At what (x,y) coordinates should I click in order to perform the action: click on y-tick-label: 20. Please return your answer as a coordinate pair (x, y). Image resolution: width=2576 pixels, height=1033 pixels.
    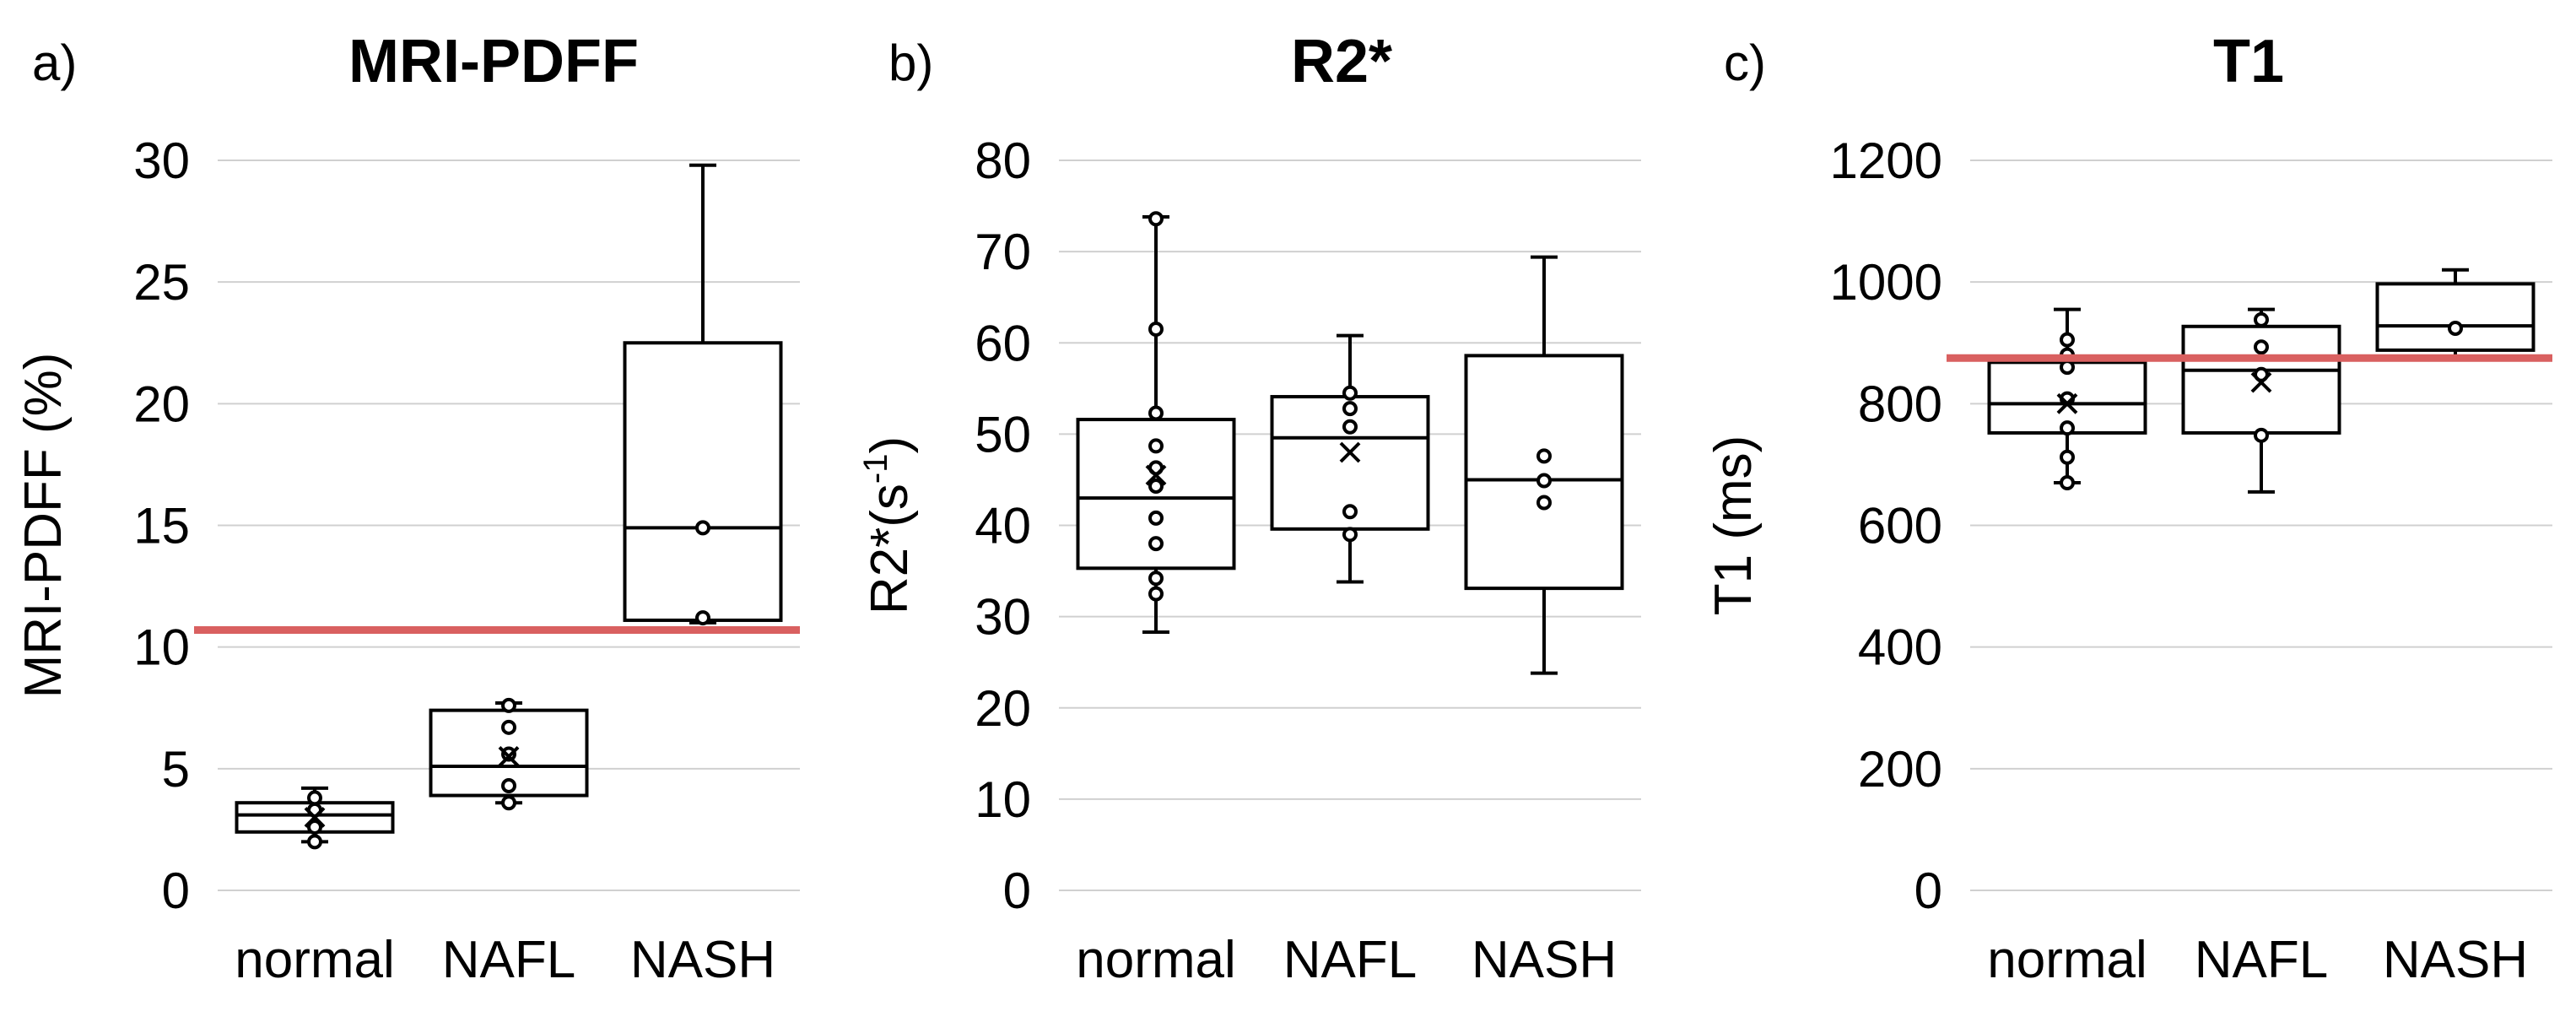
    Looking at the image, I should click on (1003, 708).